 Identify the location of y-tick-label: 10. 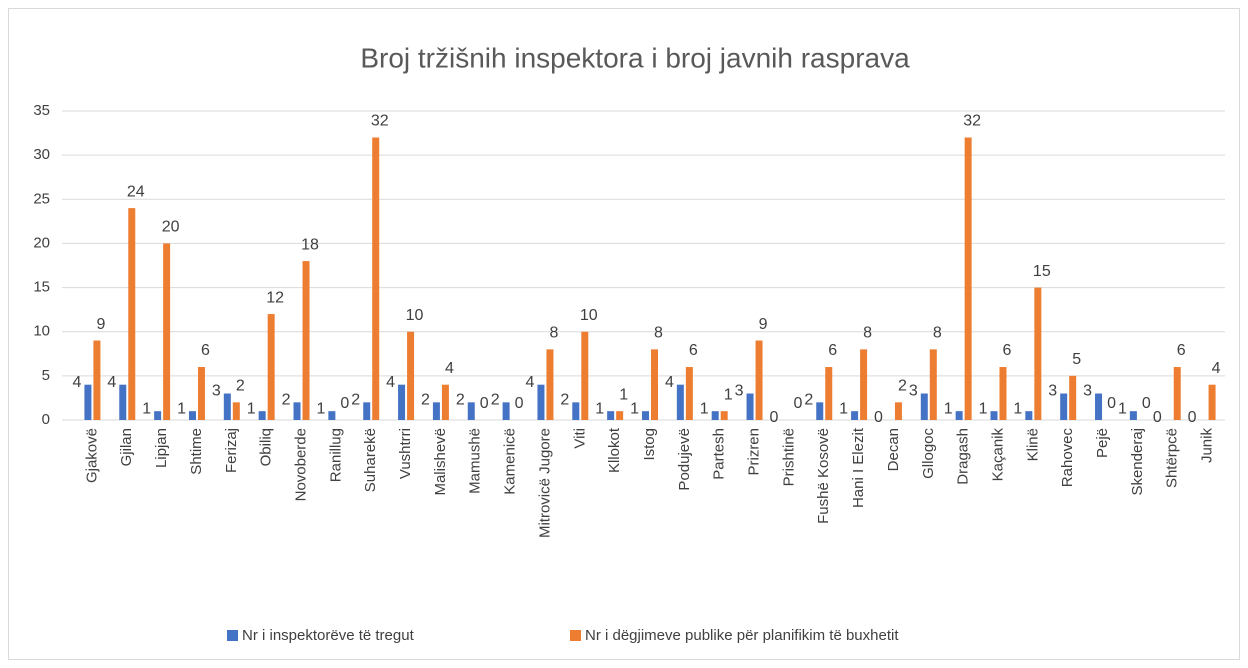
(41, 331).